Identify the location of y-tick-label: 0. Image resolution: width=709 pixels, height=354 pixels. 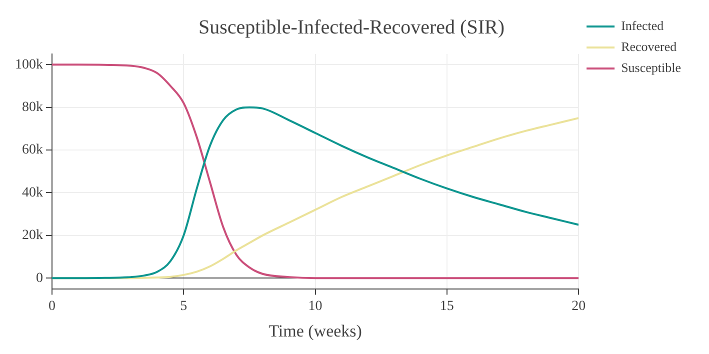
(39, 278).